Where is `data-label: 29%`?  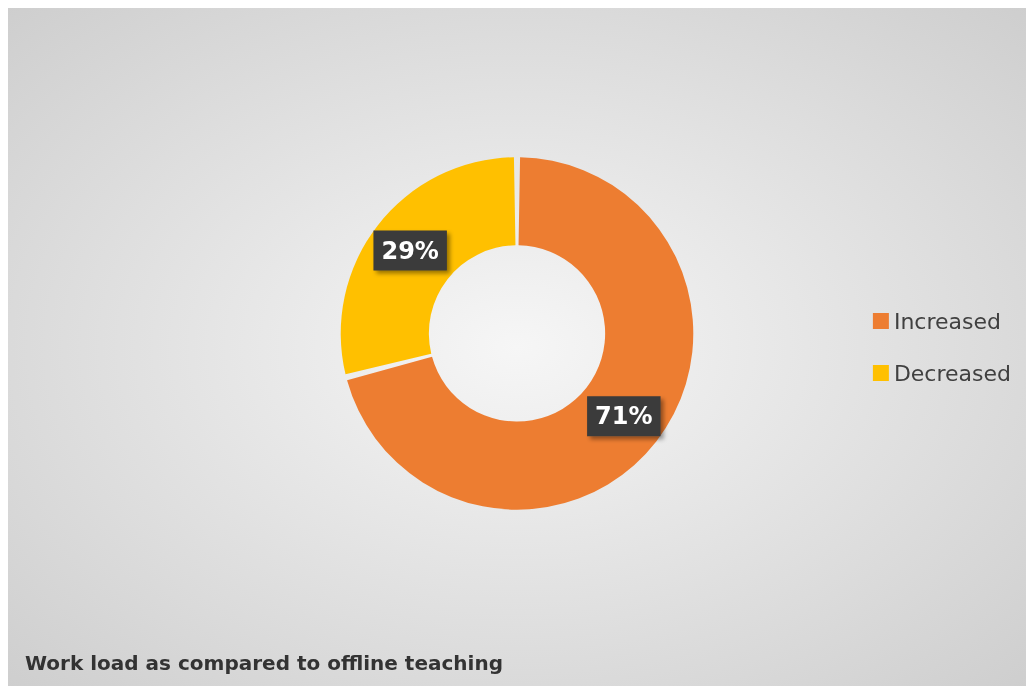 data-label: 29% is located at coordinates (410, 250).